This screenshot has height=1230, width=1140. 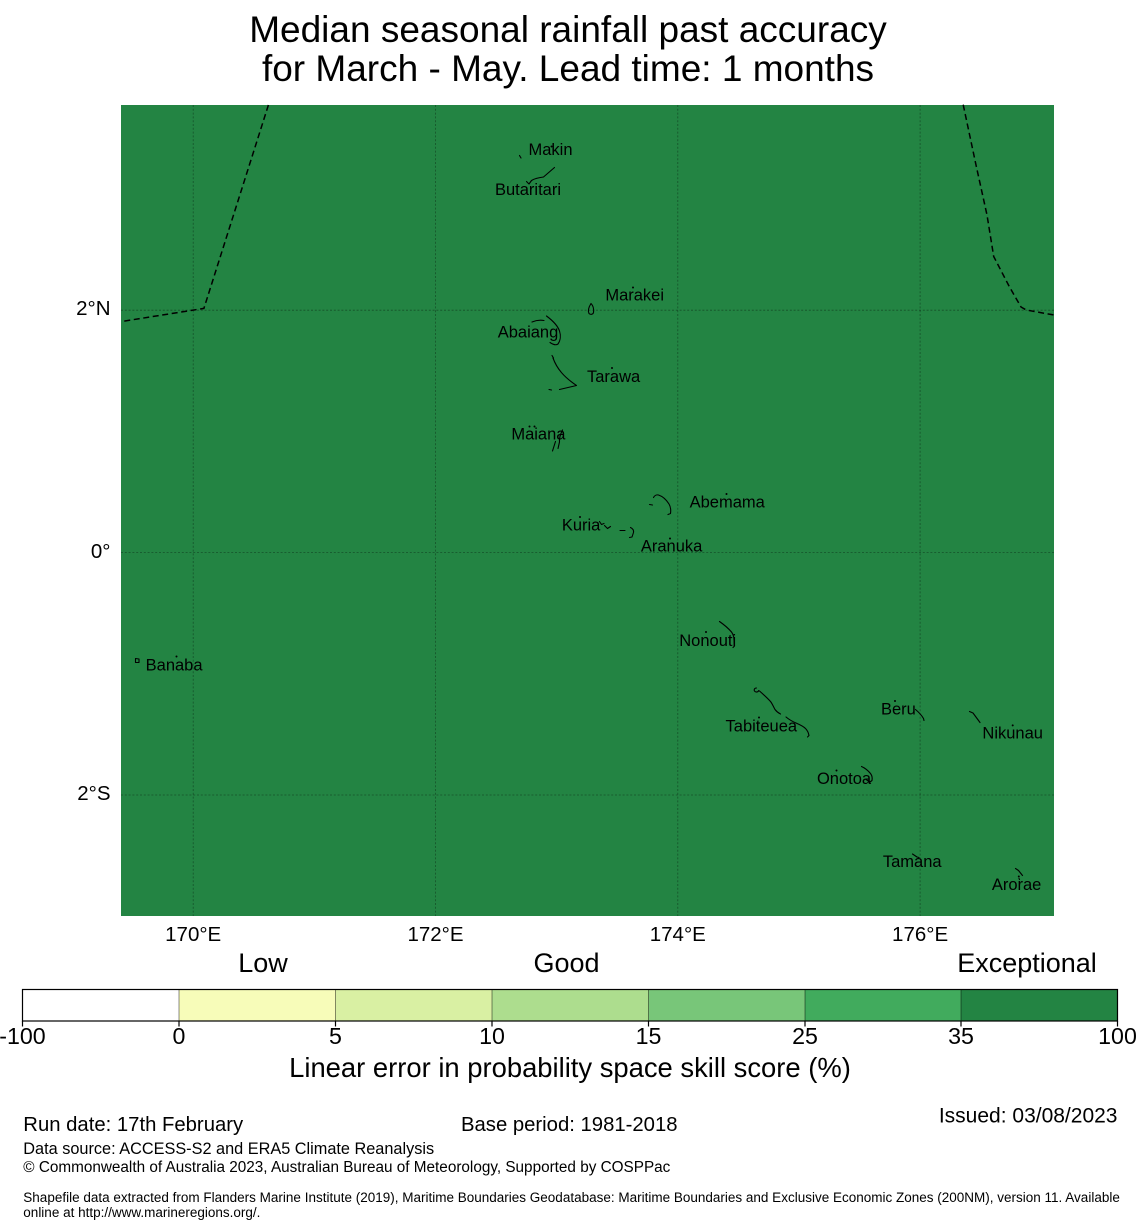 I want to click on svg-text: Good, so click(x=566, y=963).